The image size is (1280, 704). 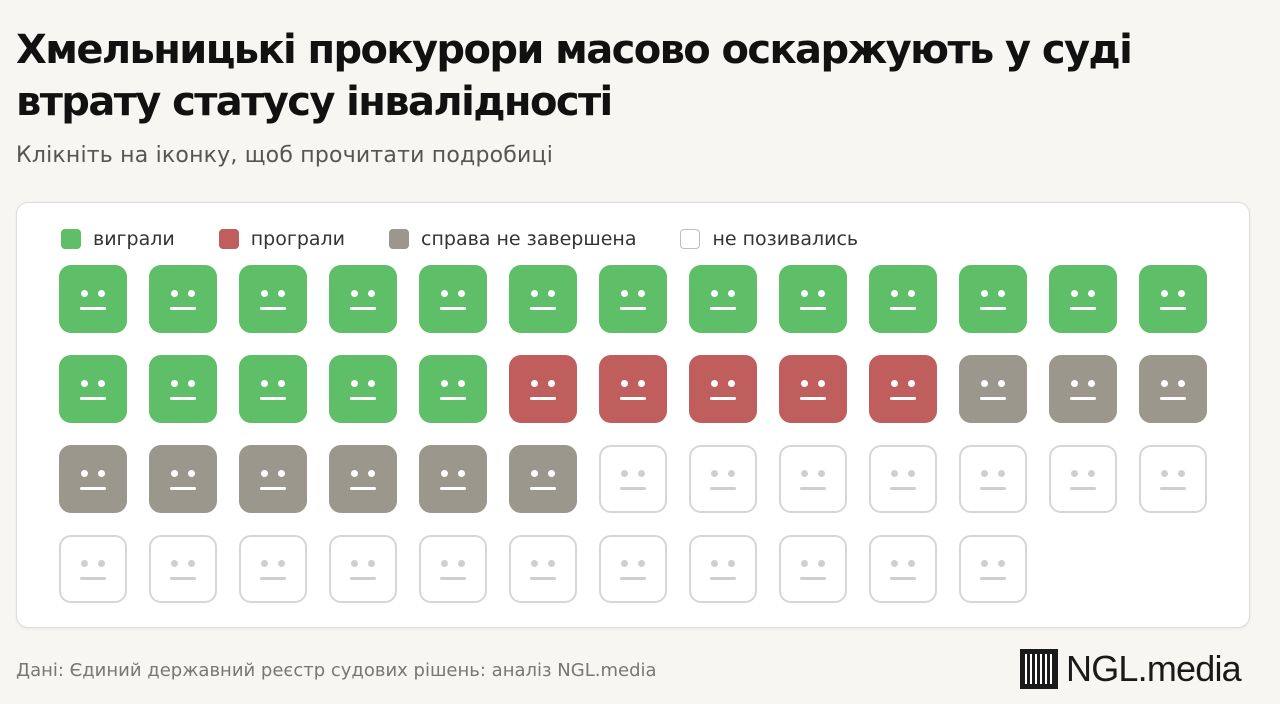 What do you see at coordinates (1039, 669) in the screenshot?
I see `ngl-logo-icon` at bounding box center [1039, 669].